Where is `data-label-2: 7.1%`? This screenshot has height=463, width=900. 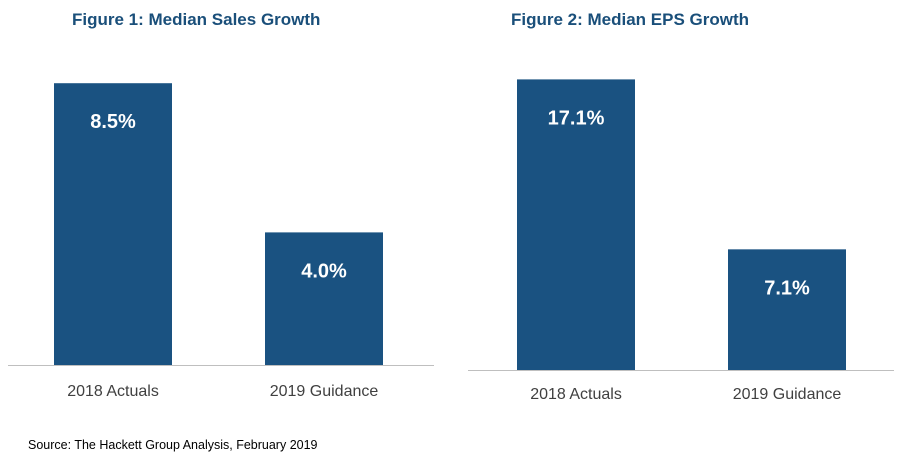 data-label-2: 7.1% is located at coordinates (787, 288).